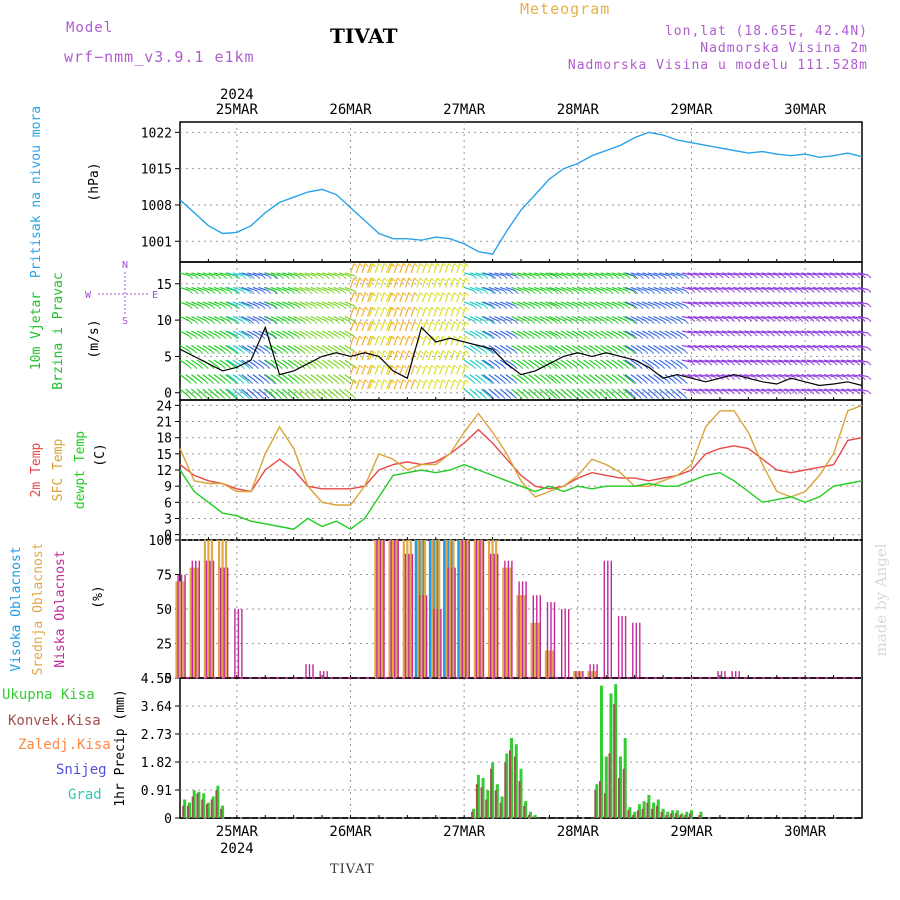  What do you see at coordinates (588, 674) in the screenshot?
I see `mid-cloud-bar` at bounding box center [588, 674].